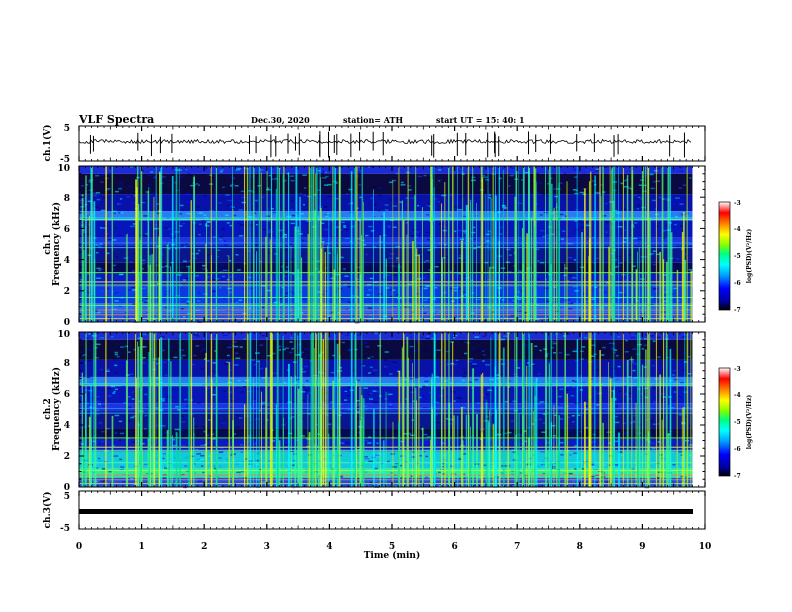  I want to click on cb1-tick-m5: -5, so click(737, 256).